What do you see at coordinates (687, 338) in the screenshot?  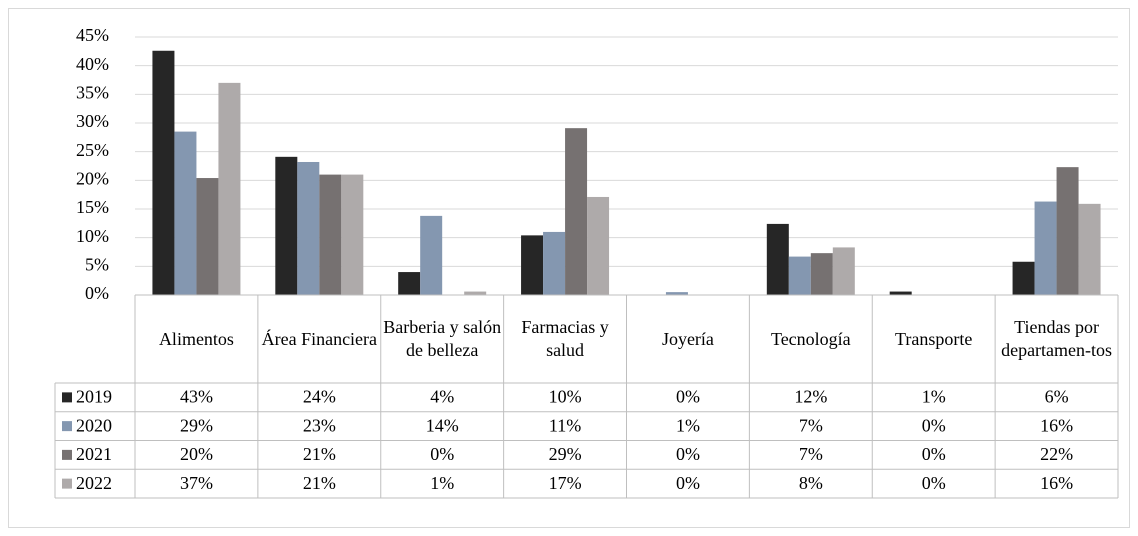 I see `x-tick-label: Joyería` at bounding box center [687, 338].